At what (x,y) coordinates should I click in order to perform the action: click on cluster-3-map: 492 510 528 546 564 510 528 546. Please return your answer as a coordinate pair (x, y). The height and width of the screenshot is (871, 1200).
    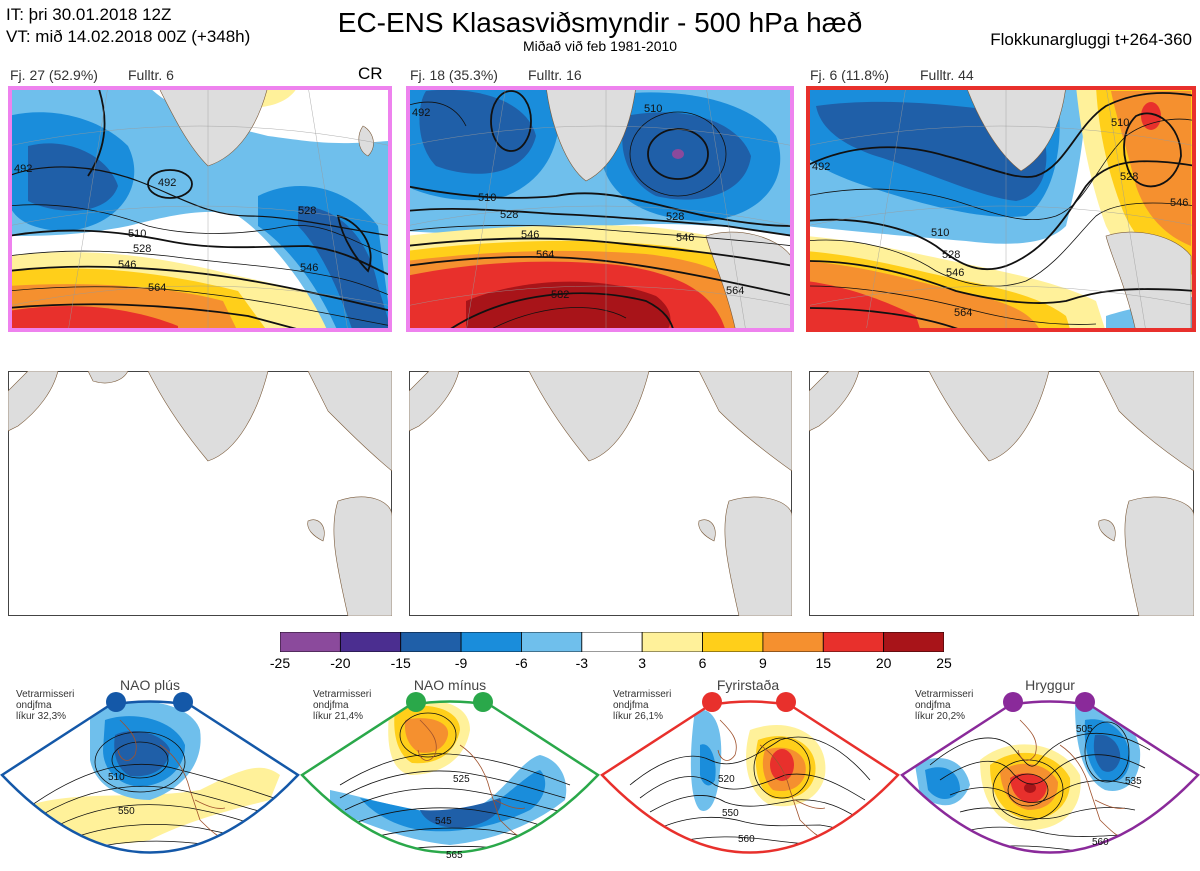
    Looking at the image, I should click on (1001, 209).